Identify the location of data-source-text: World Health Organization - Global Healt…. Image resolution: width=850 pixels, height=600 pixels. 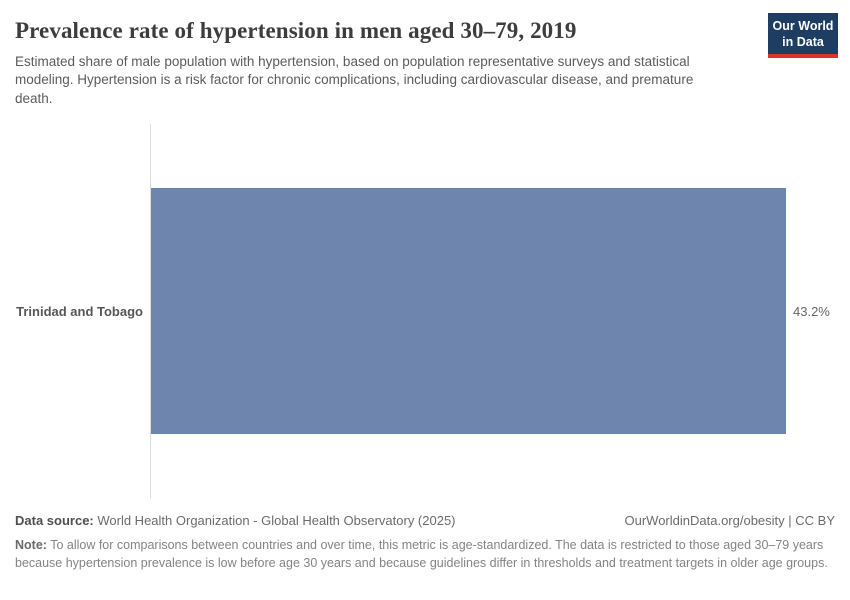
(274, 520).